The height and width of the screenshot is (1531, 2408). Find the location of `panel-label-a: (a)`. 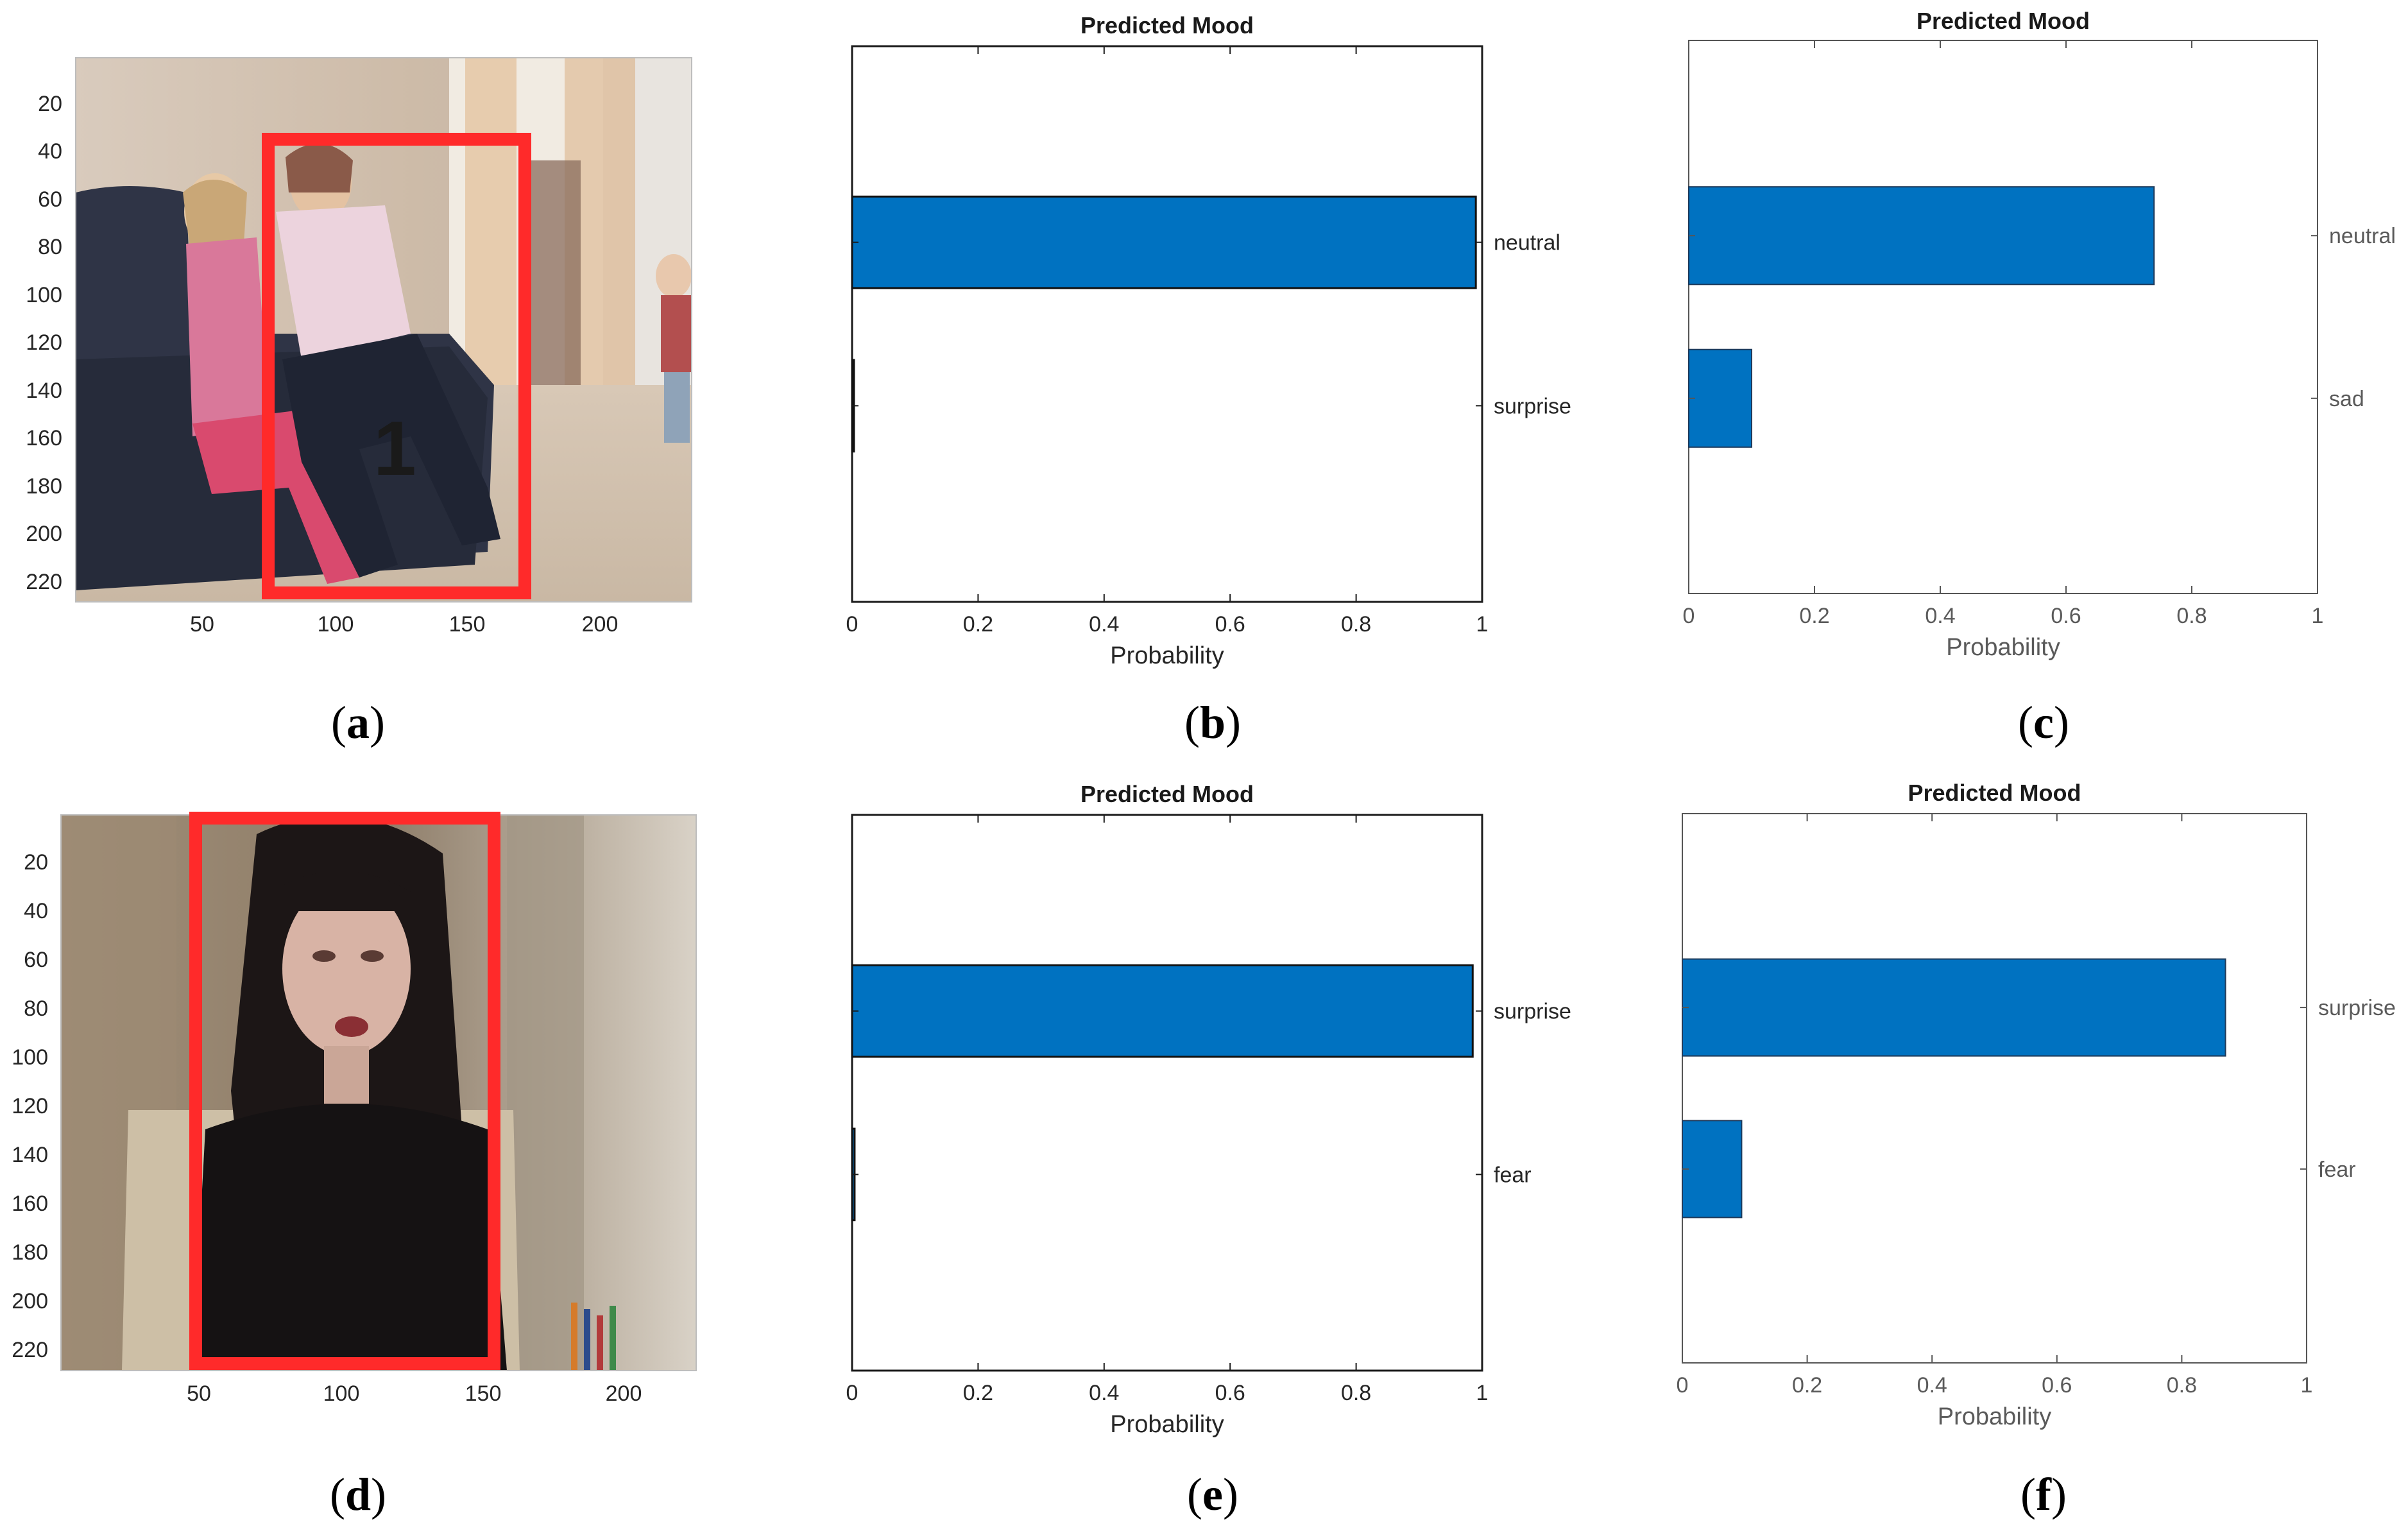

panel-label-a: (a) is located at coordinates (358, 722).